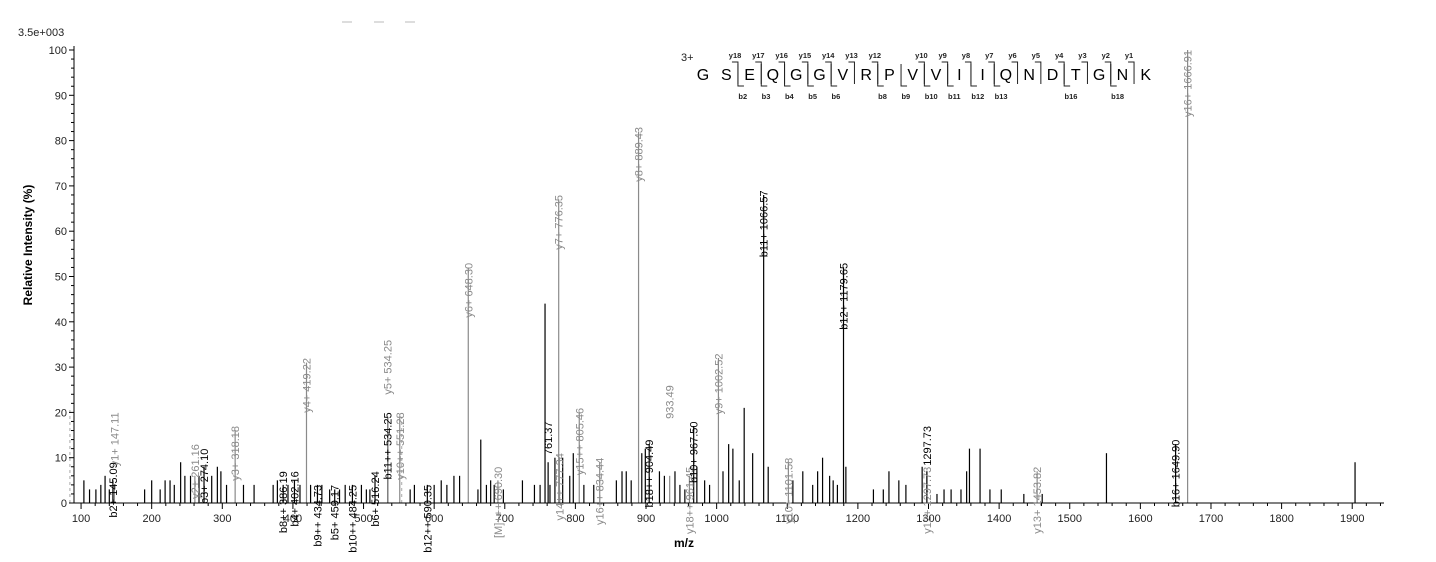 The width and height of the screenshot is (1436, 562). What do you see at coordinates (1352, 519) in the screenshot?
I see `x-tick-label: 1900` at bounding box center [1352, 519].